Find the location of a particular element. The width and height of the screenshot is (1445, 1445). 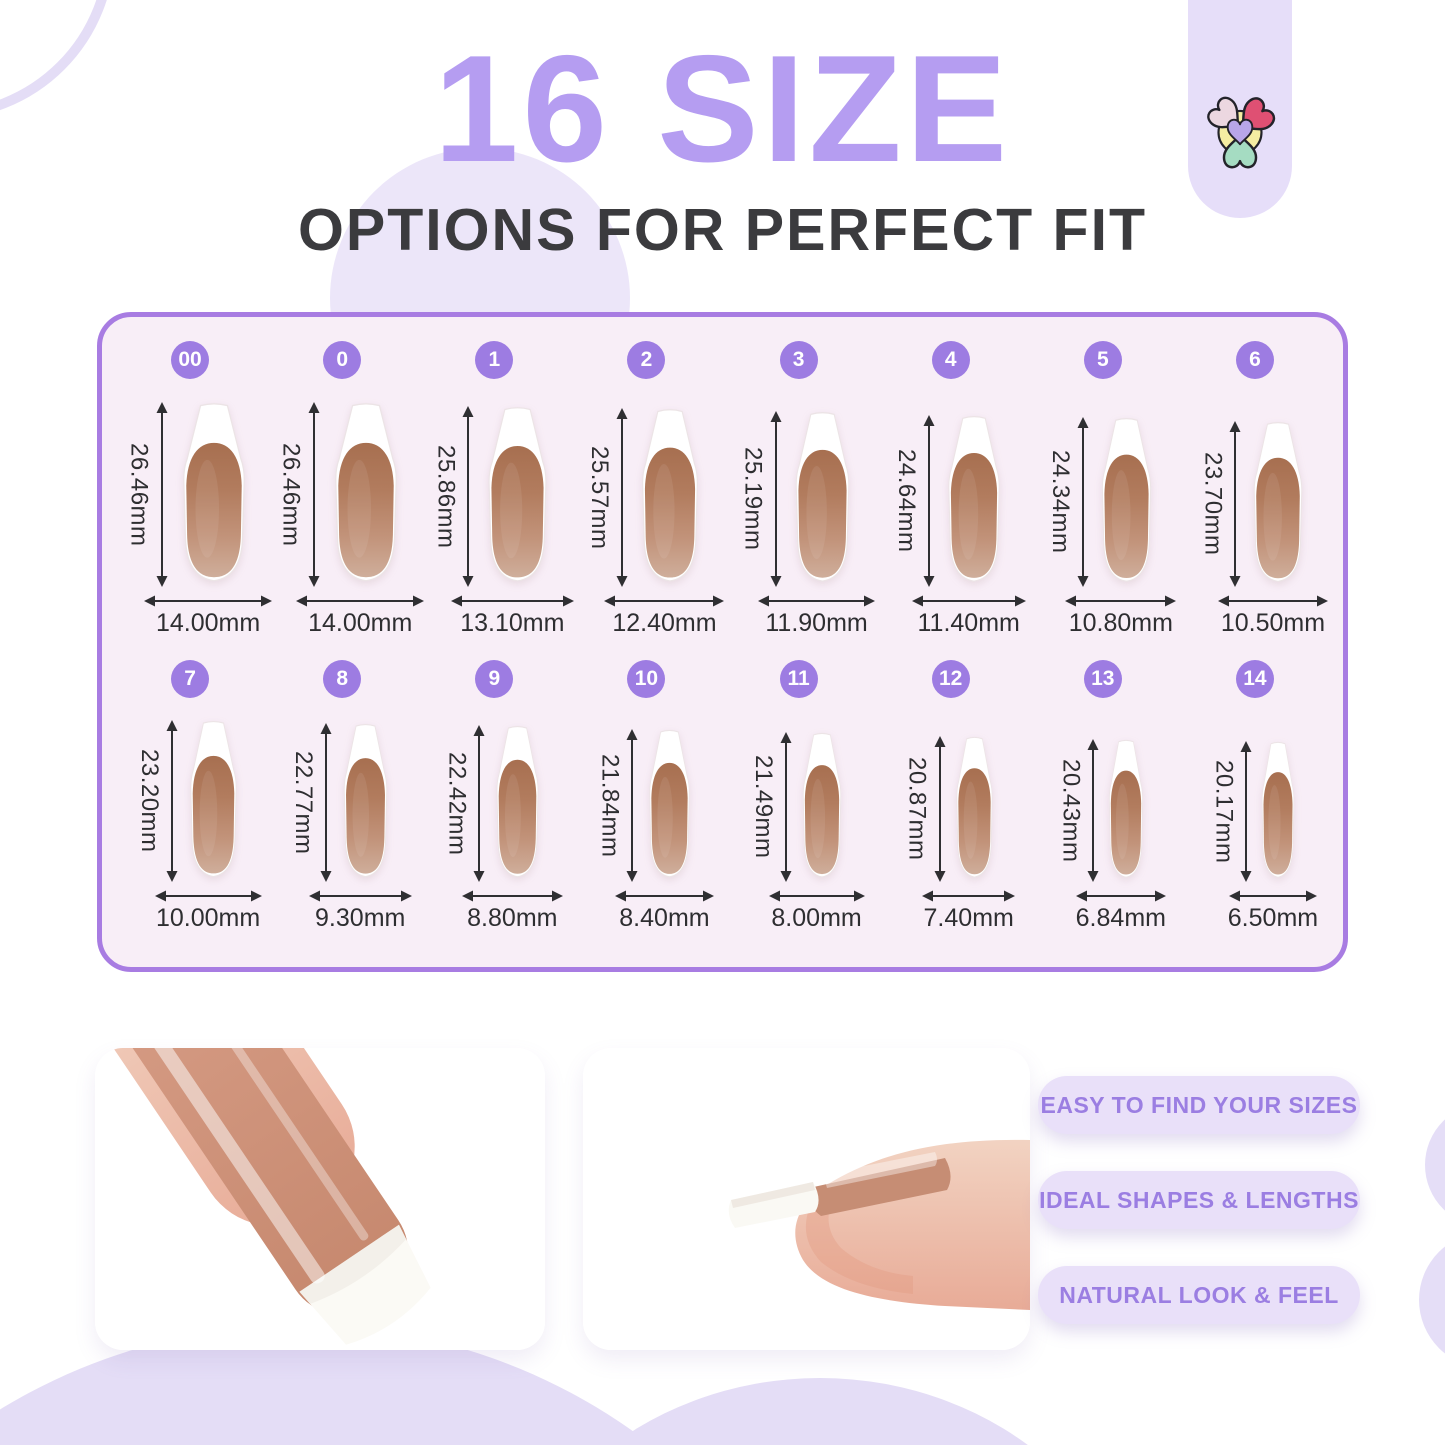

length-label: 20.43mm is located at coordinates (1071, 810).